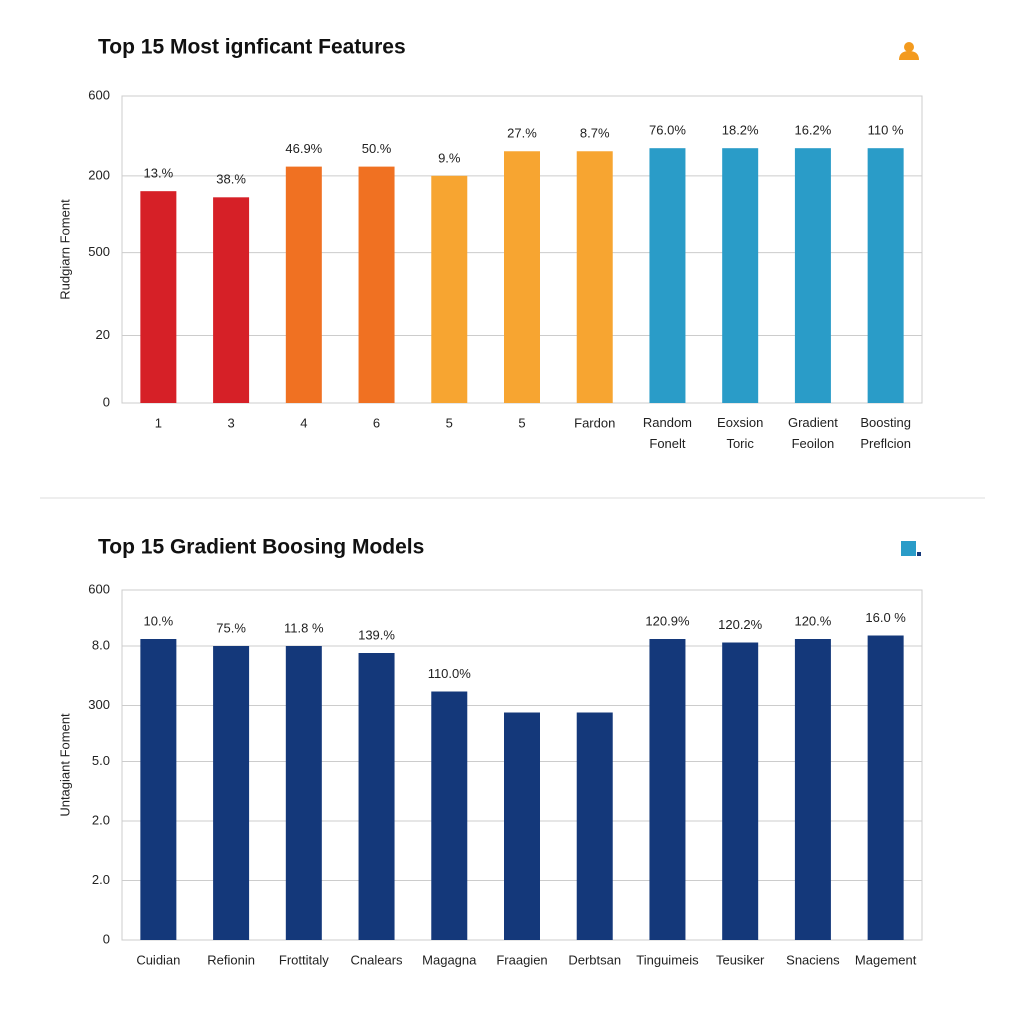  What do you see at coordinates (595, 133) in the screenshot?
I see `bar-label: 8.7%` at bounding box center [595, 133].